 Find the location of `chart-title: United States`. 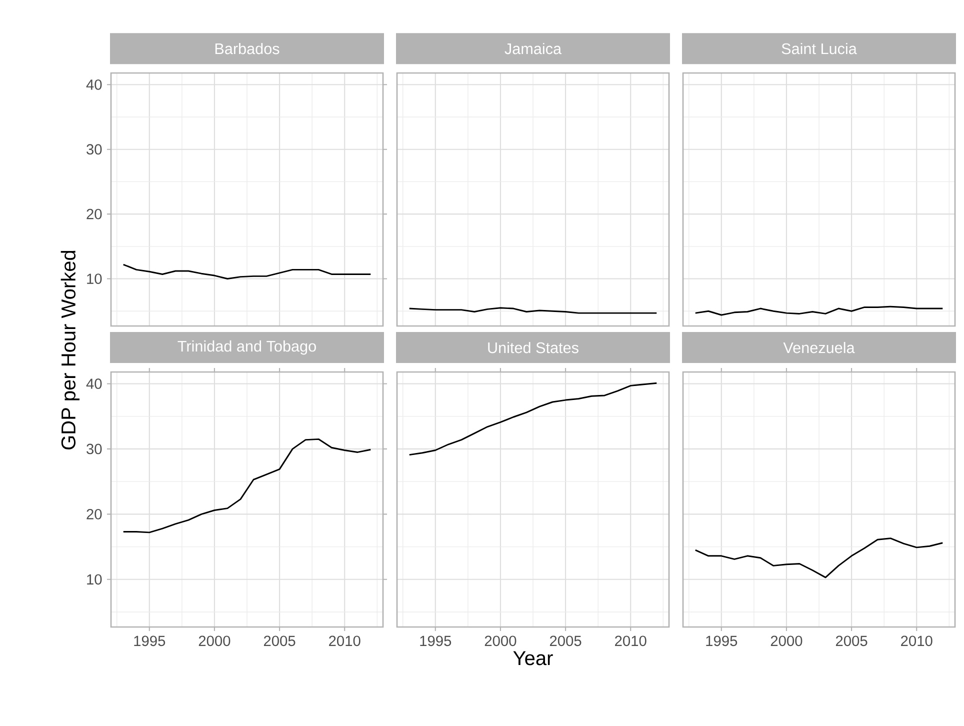

chart-title: United States is located at coordinates (533, 348).